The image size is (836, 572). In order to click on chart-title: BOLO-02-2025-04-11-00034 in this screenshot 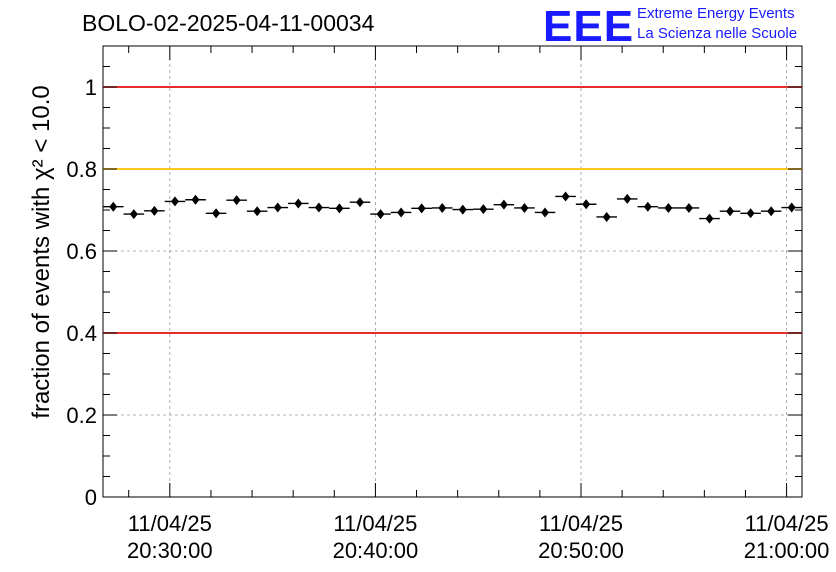, I will do `click(228, 23)`.